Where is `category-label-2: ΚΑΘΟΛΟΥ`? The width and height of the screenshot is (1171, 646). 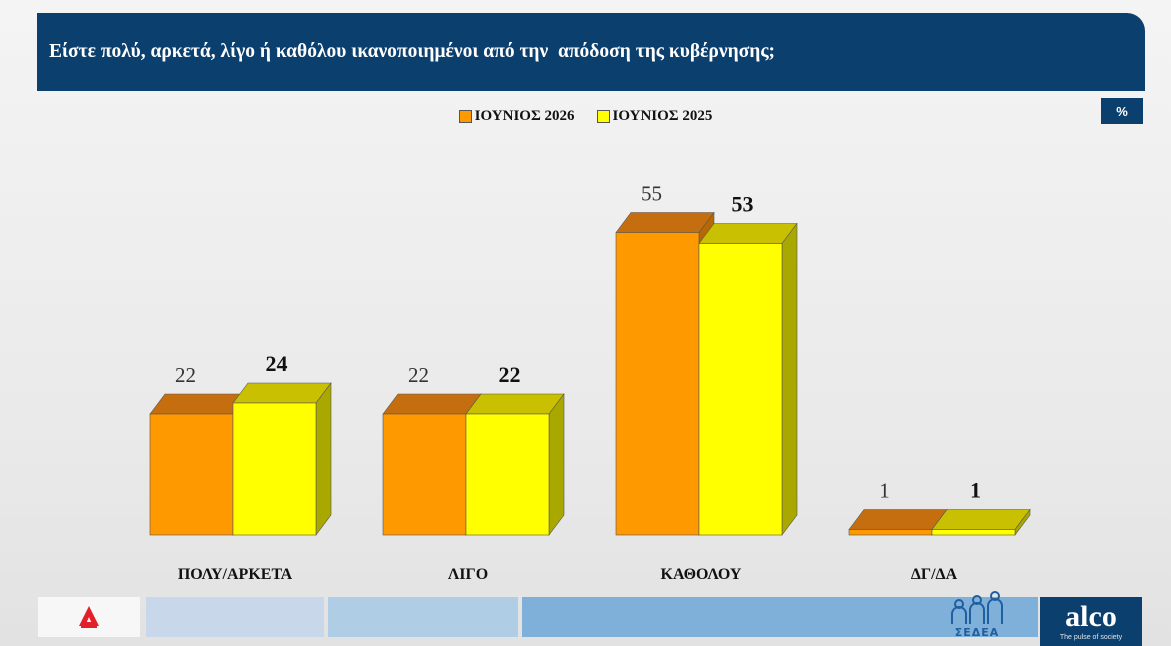
category-label-2: ΚΑΘΟΛΟΥ is located at coordinates (701, 574).